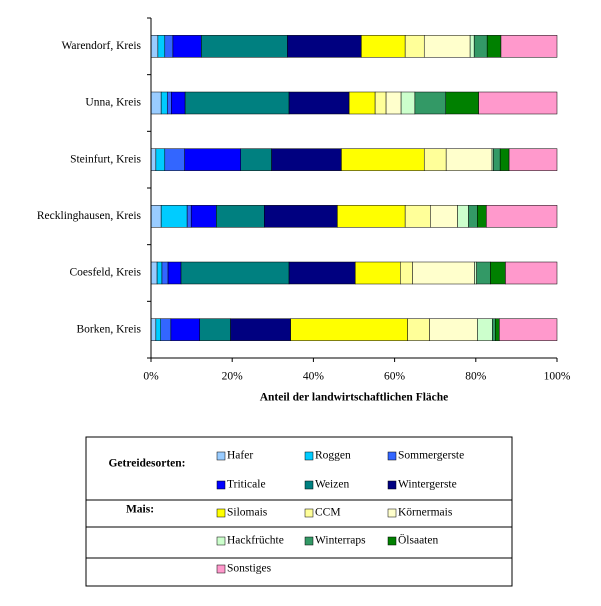 This screenshot has width=601, height=606. Describe the element at coordinates (249, 569) in the screenshot. I see `legend-label: Sonstiges` at that location.